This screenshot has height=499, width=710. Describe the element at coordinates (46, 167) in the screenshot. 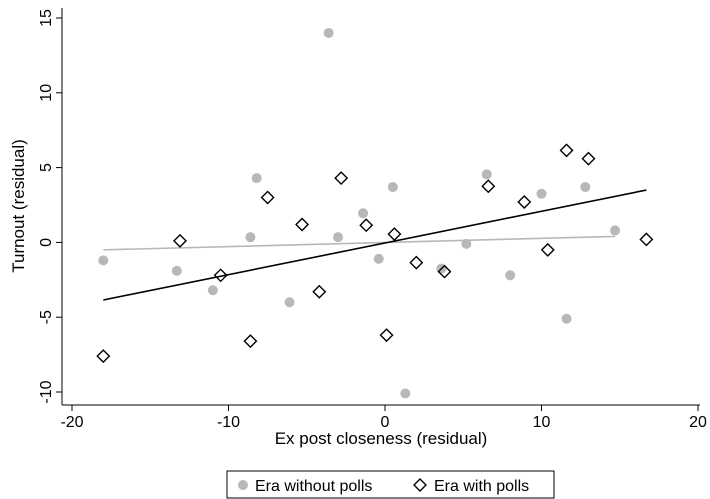

I see `y-tick-label: 5` at that location.